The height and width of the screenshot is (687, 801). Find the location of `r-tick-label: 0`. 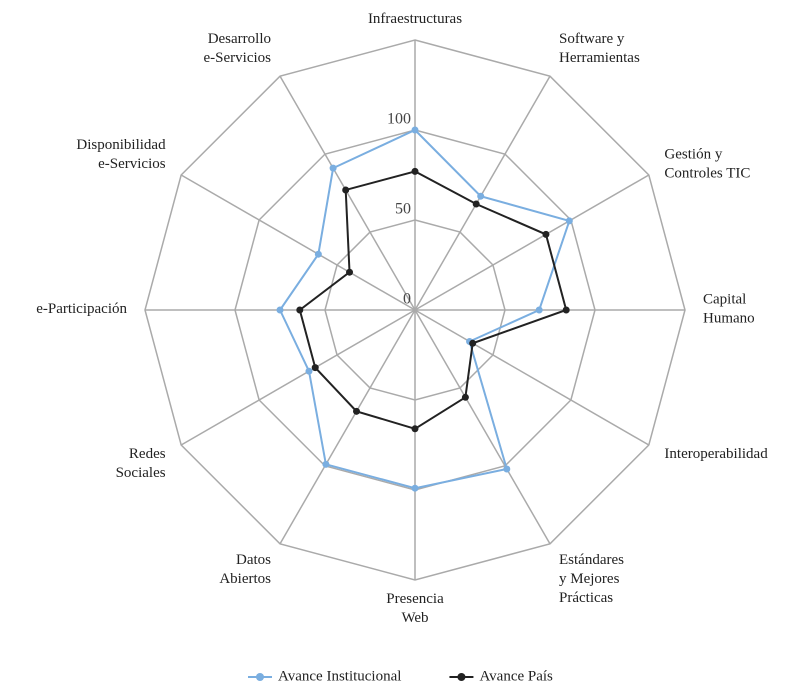

r-tick-label: 0 is located at coordinates (407, 299).